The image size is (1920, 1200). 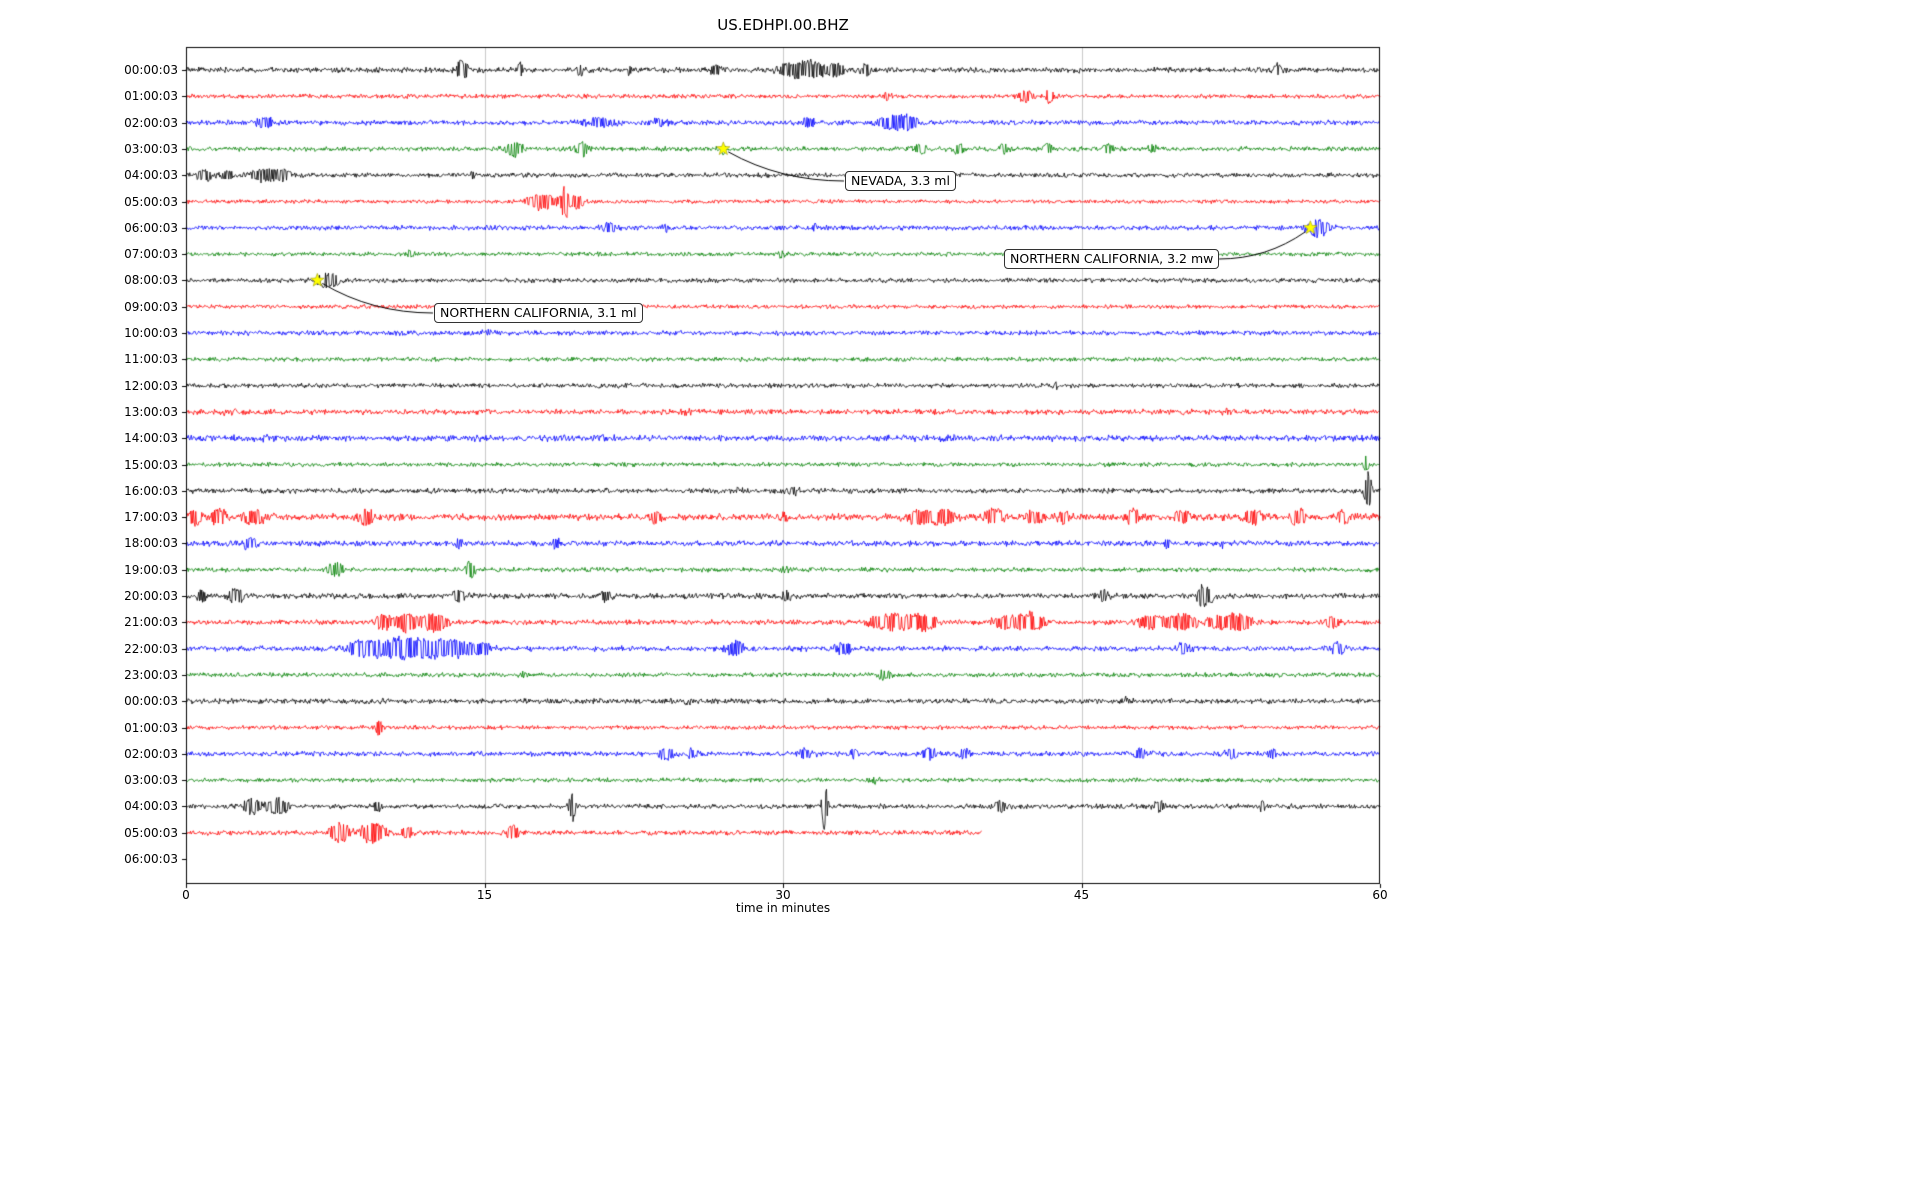 What do you see at coordinates (1380, 895) in the screenshot?
I see `x-tick-label: 60` at bounding box center [1380, 895].